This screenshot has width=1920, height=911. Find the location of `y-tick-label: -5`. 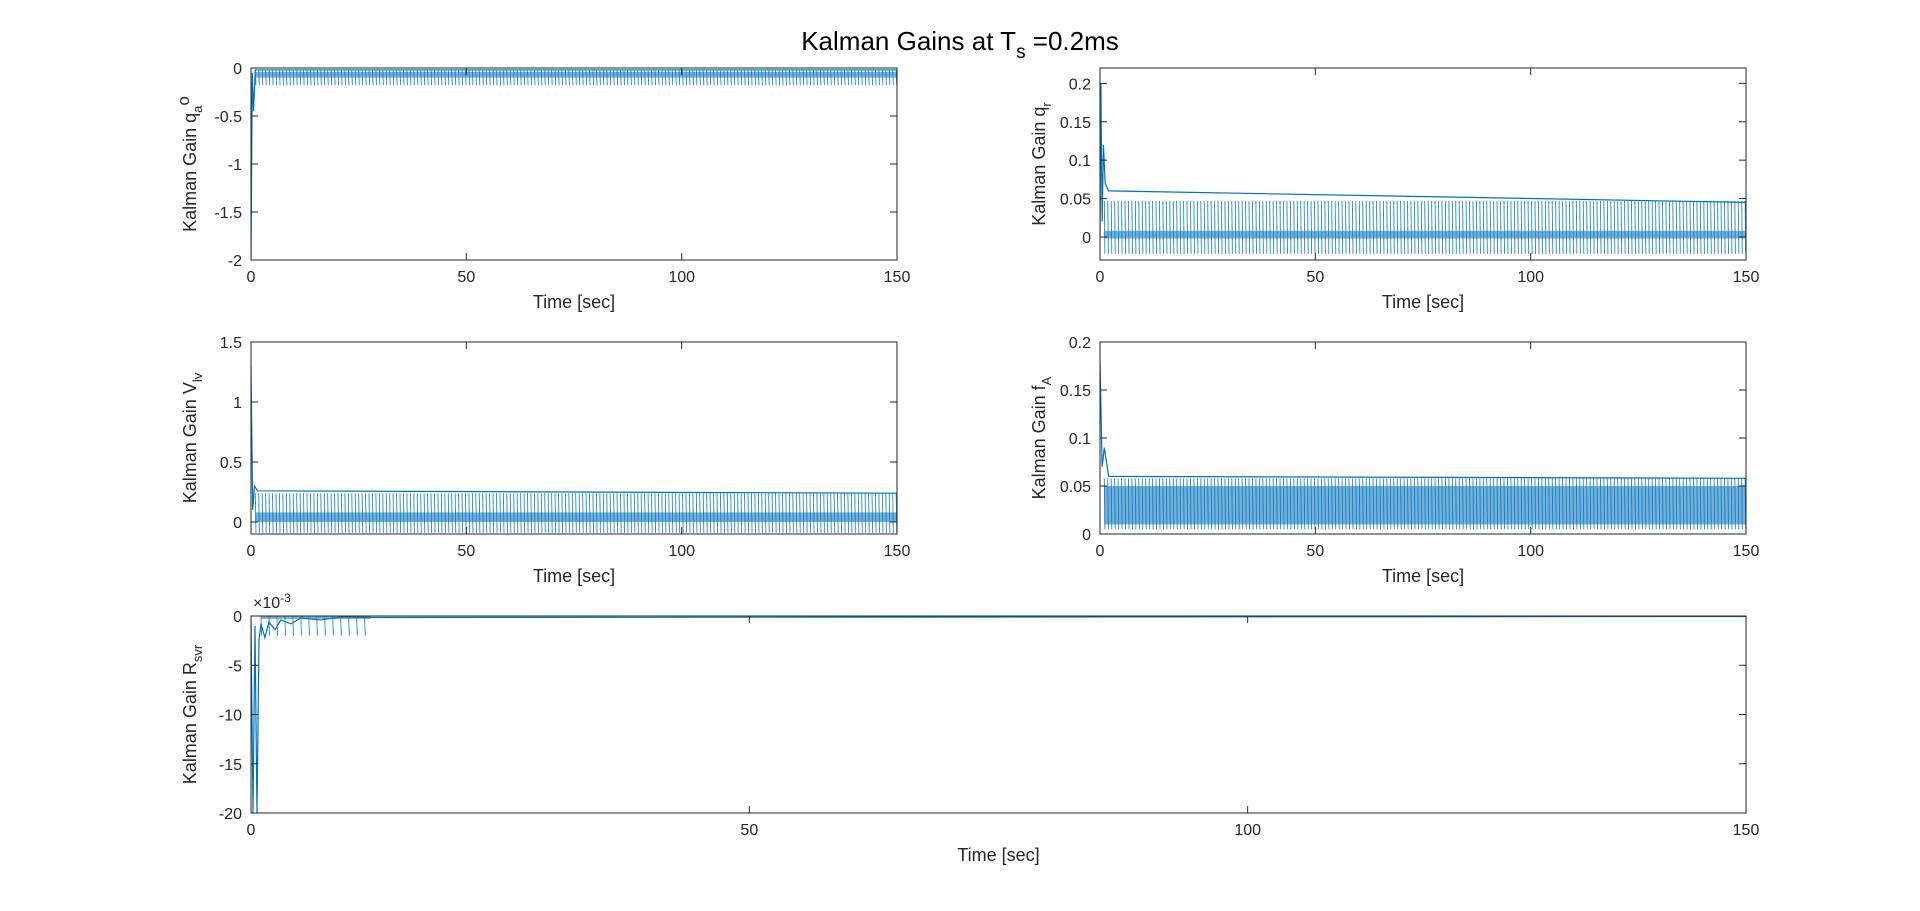

y-tick-label: -5 is located at coordinates (235, 666).